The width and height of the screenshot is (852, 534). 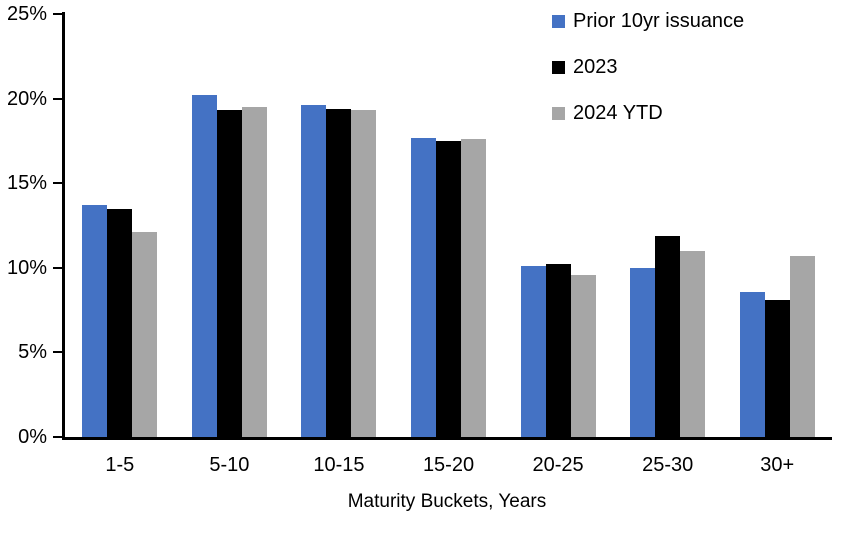 I want to click on x-tick-label-15-20: 15-20, so click(x=448, y=465).